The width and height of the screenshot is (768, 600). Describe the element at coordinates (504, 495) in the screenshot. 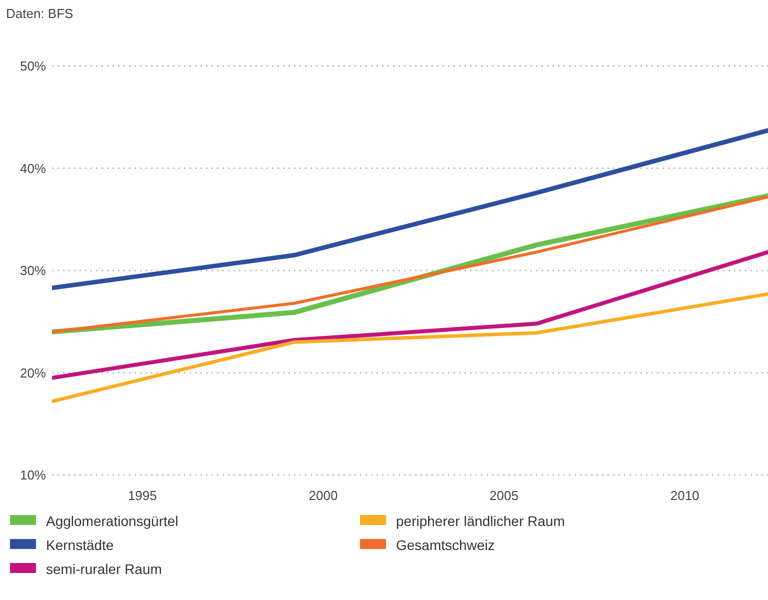

I see `x-tick-label: 2005` at that location.